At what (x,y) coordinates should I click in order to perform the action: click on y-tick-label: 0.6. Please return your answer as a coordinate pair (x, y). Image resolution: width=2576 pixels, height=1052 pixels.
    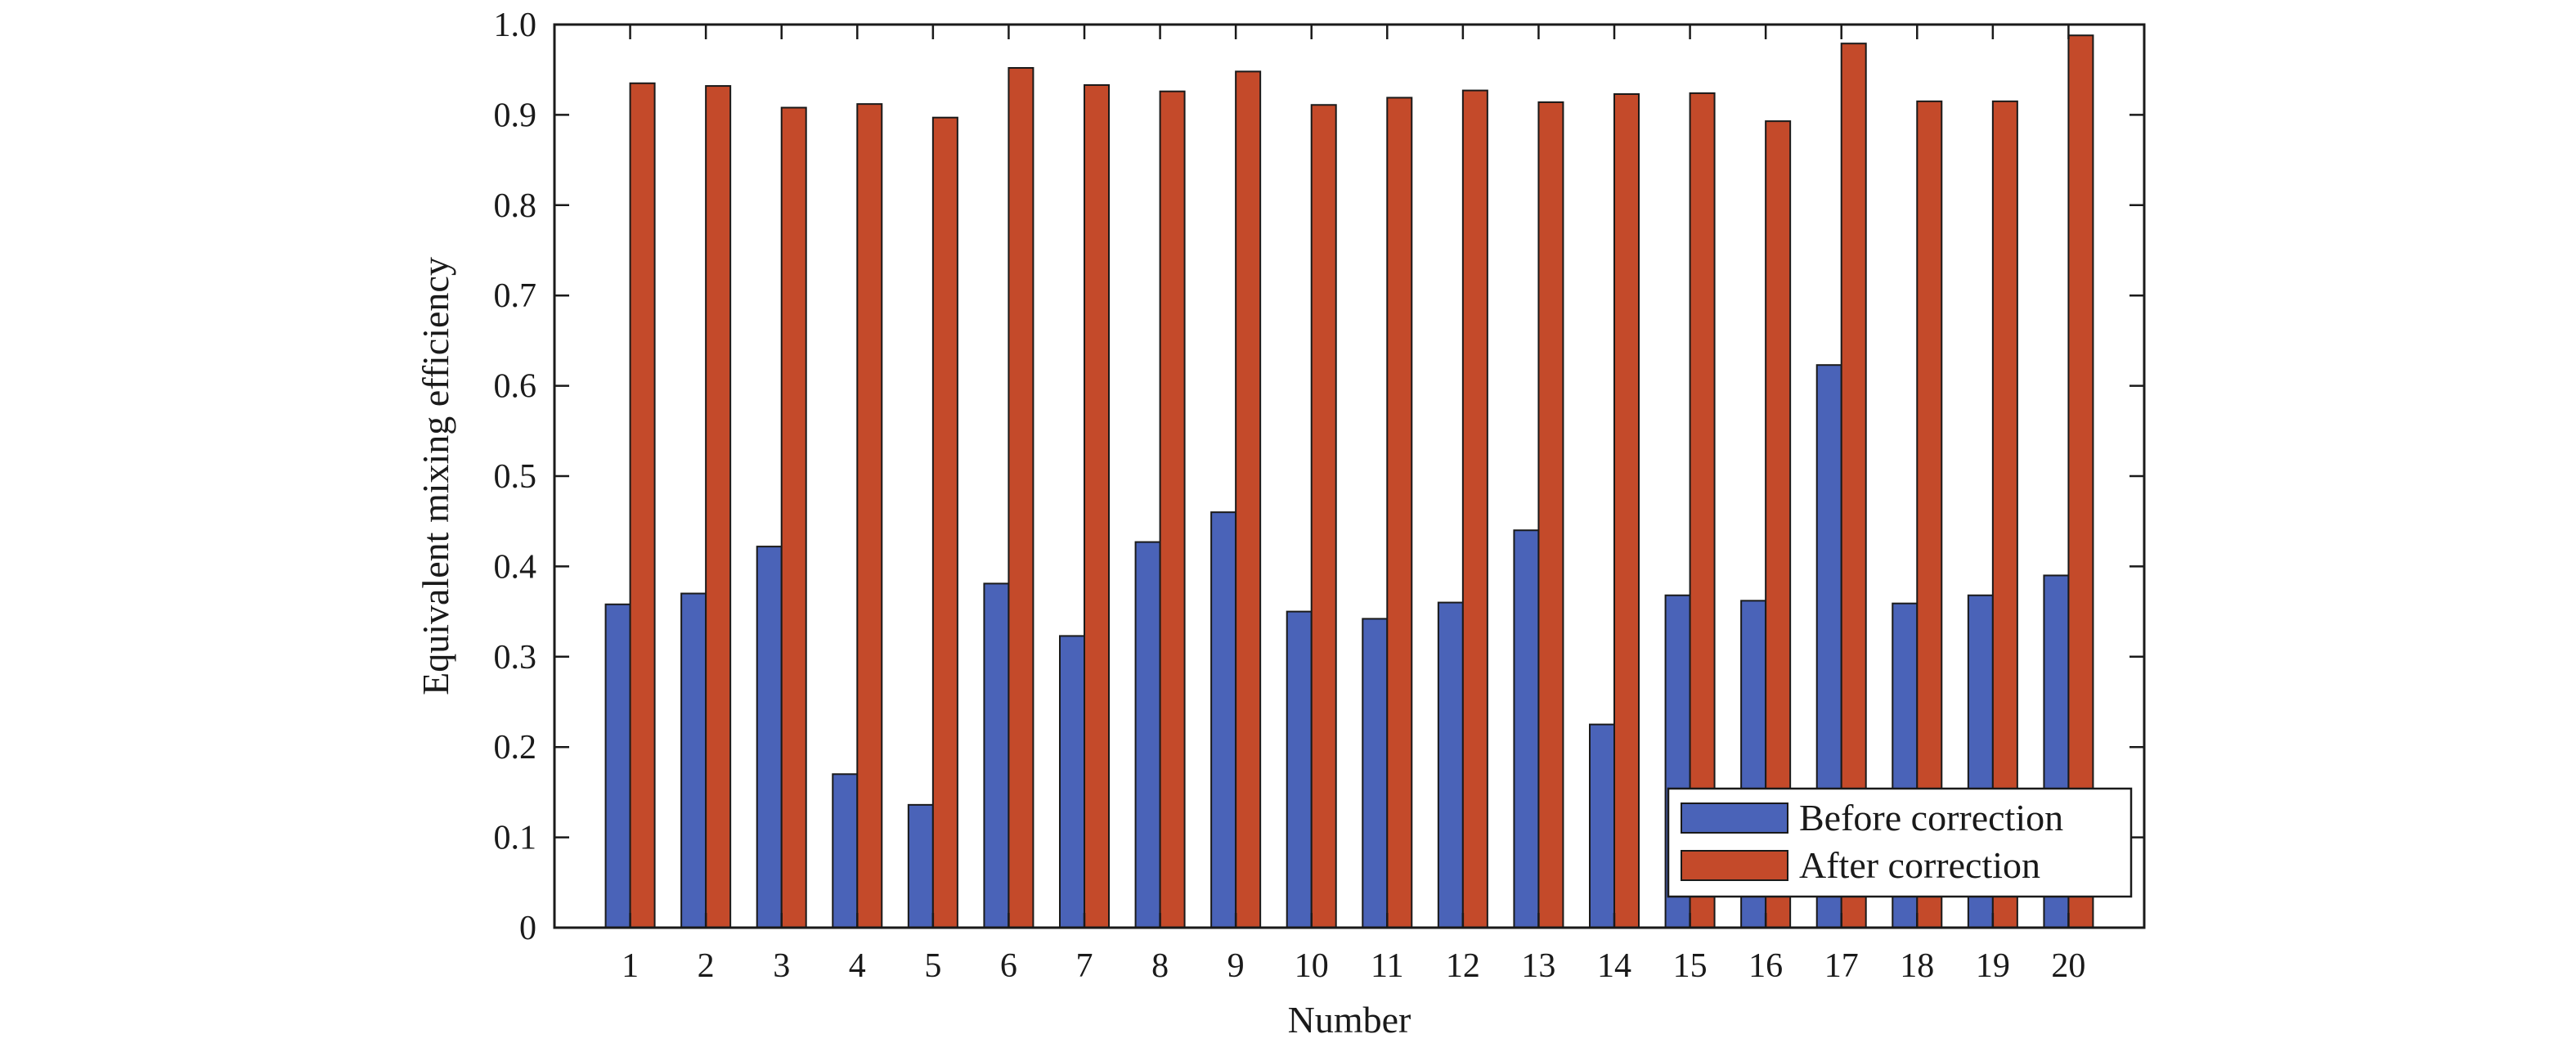
    Looking at the image, I should click on (516, 387).